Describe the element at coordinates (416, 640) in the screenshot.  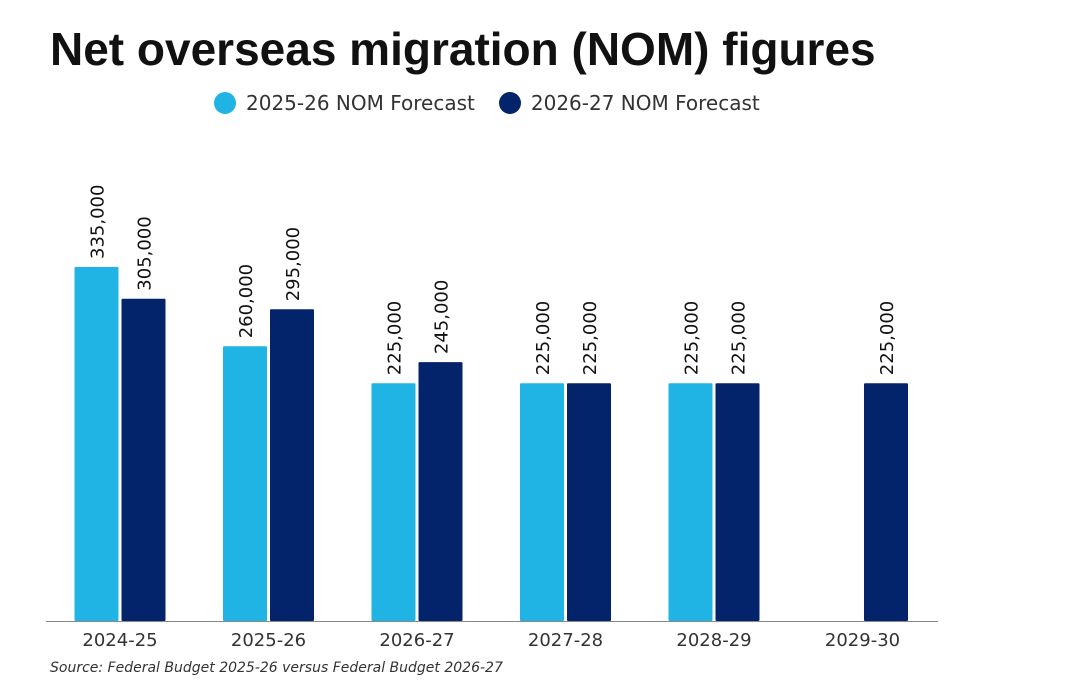
I see `x-tick-label-2026-27: 2026-27` at that location.